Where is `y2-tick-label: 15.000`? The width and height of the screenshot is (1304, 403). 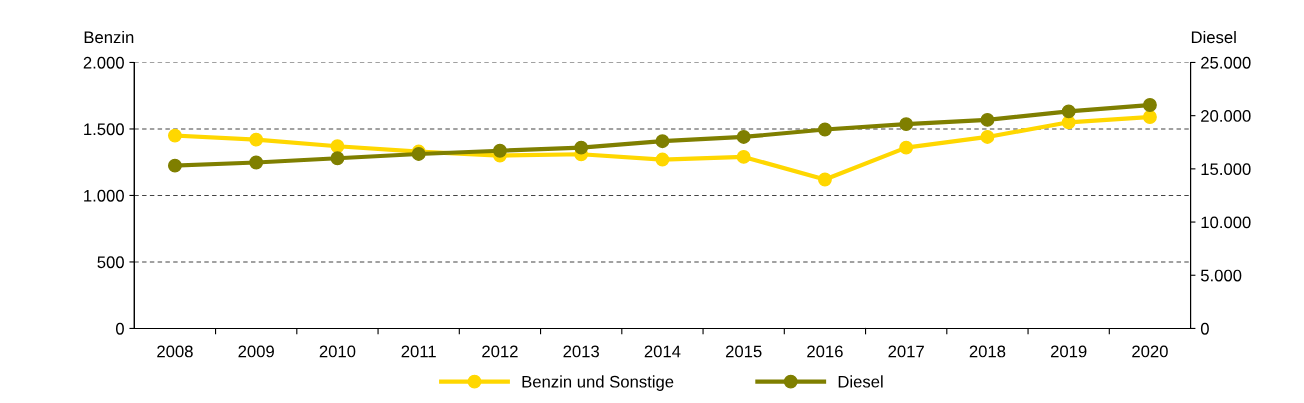 y2-tick-label: 15.000 is located at coordinates (1226, 169).